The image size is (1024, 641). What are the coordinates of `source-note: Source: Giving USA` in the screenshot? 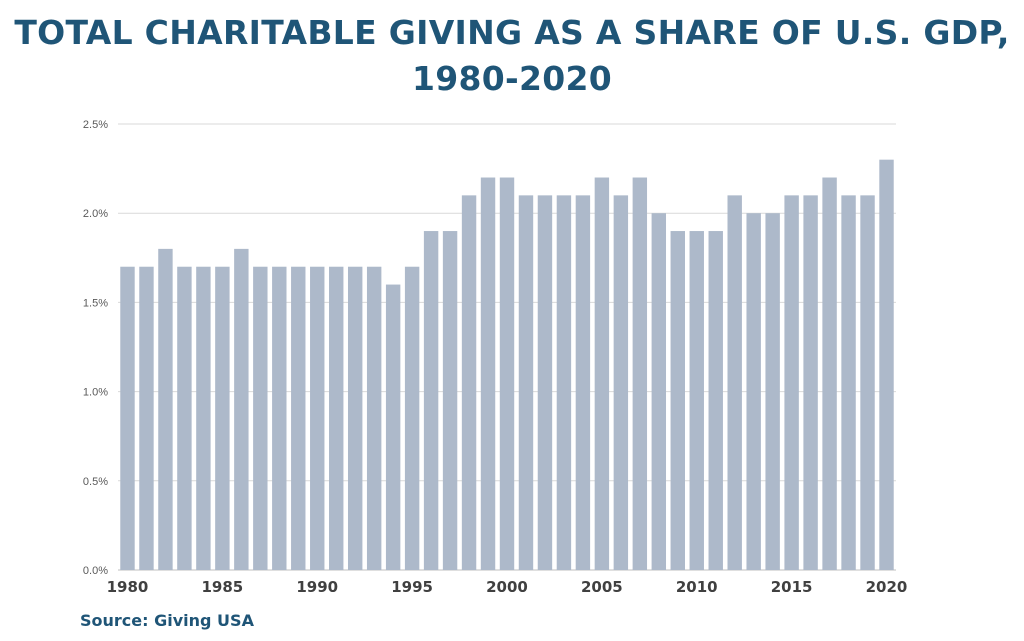 It's located at (167, 620).